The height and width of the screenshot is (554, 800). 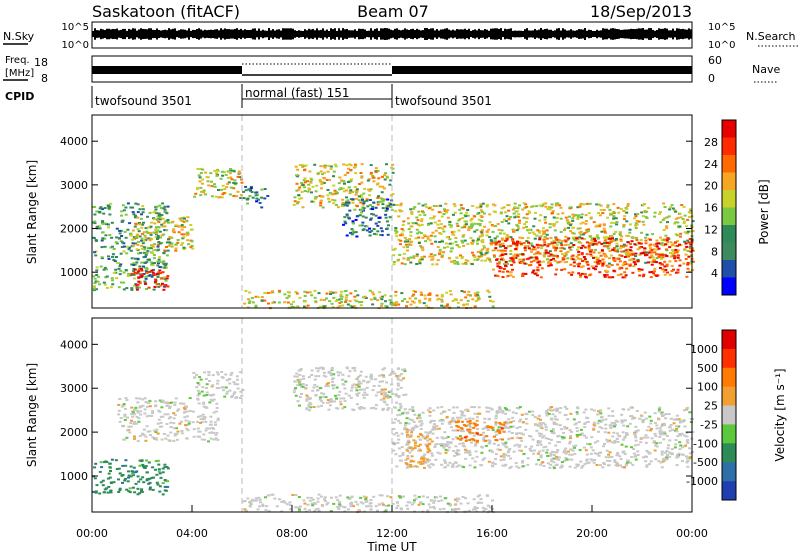 I want to click on cpid-segment-1: twofsound 3501, so click(x=143, y=101).